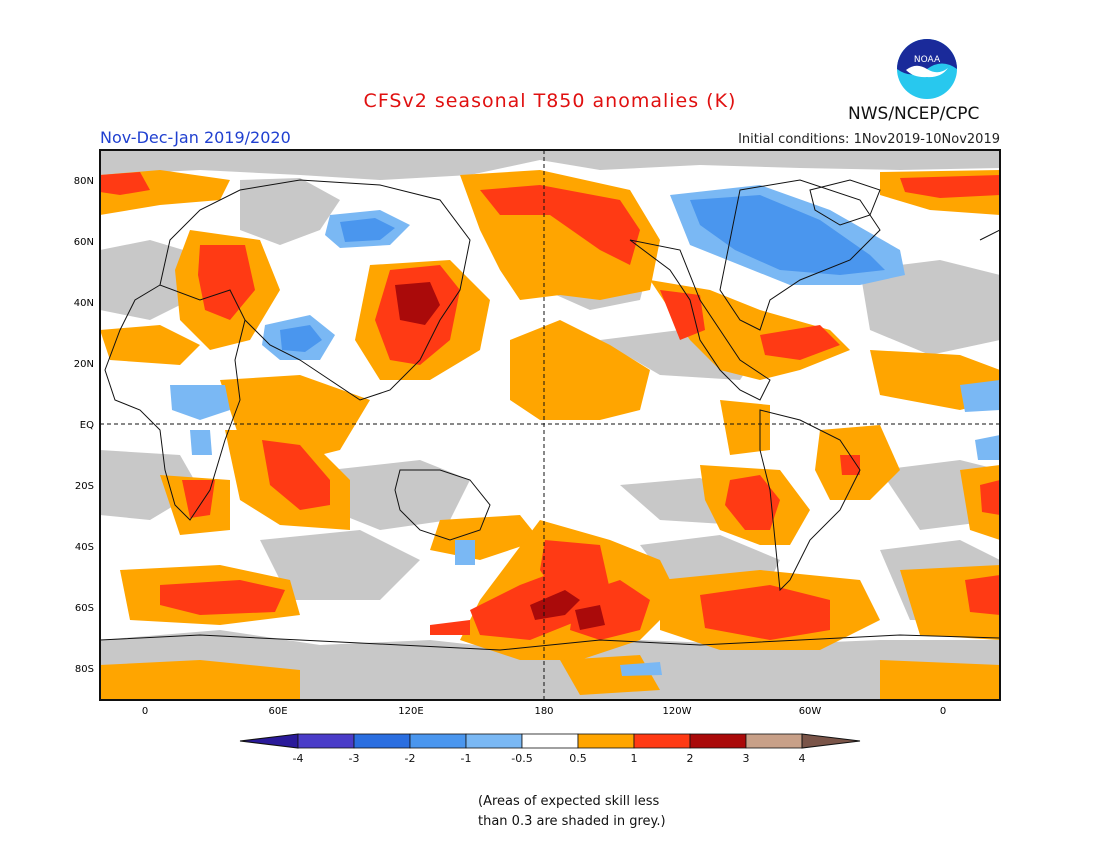  Describe the element at coordinates (550, 101) in the screenshot. I see `chart-title: CFSv2 seasonal T850 anomalies (K)` at that location.